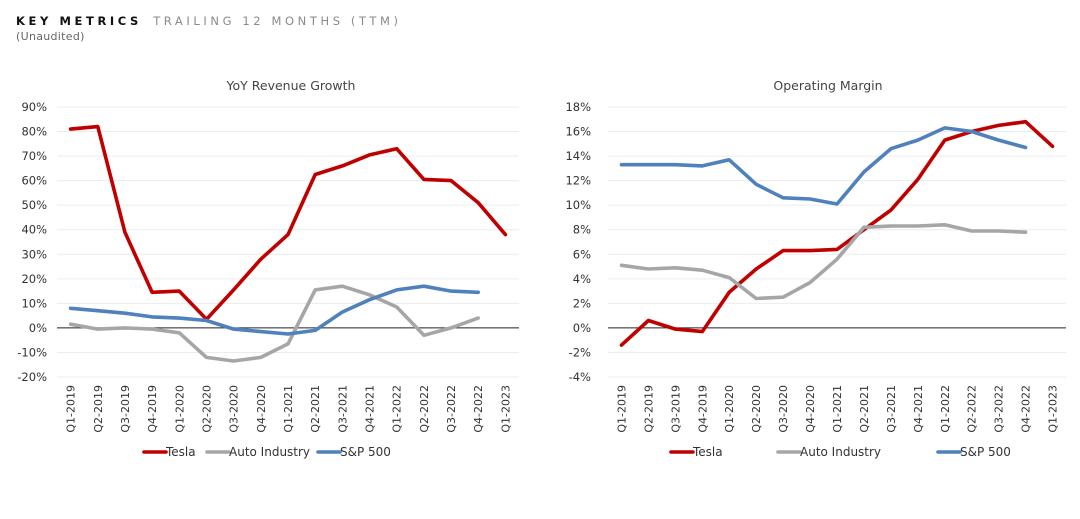 The height and width of the screenshot is (519, 1080). I want to click on y-tick-label: 80%, so click(34, 132).